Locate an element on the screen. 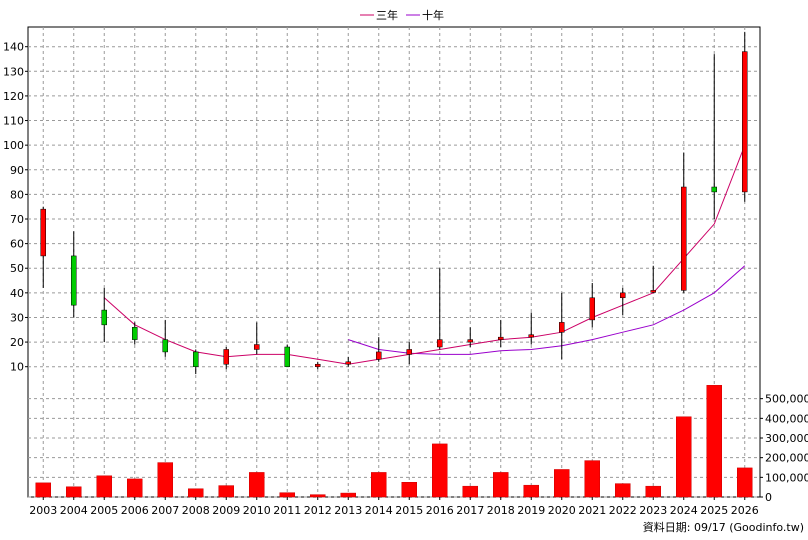 This screenshot has height=540, width=808. x-axis-tick-label: 2004 is located at coordinates (74, 510).